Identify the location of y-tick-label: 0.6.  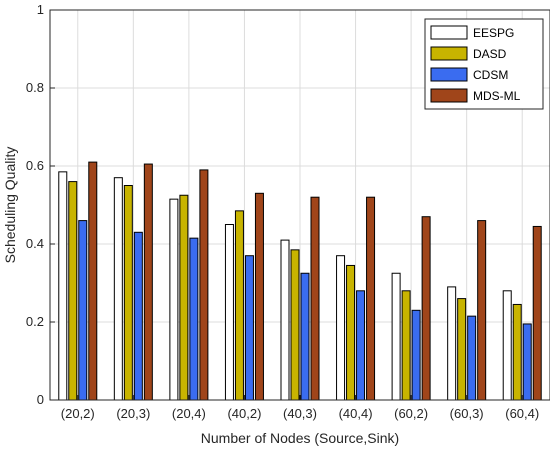
(35, 165).